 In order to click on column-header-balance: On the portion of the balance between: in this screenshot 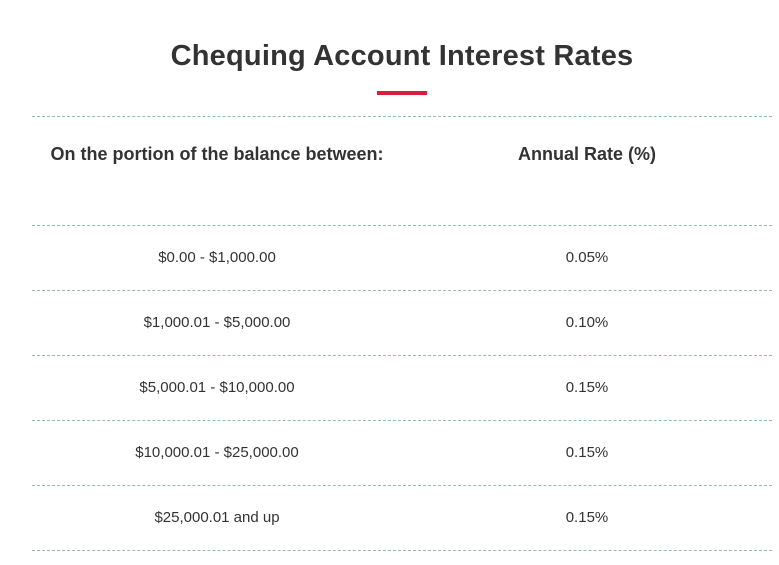, I will do `click(217, 154)`.